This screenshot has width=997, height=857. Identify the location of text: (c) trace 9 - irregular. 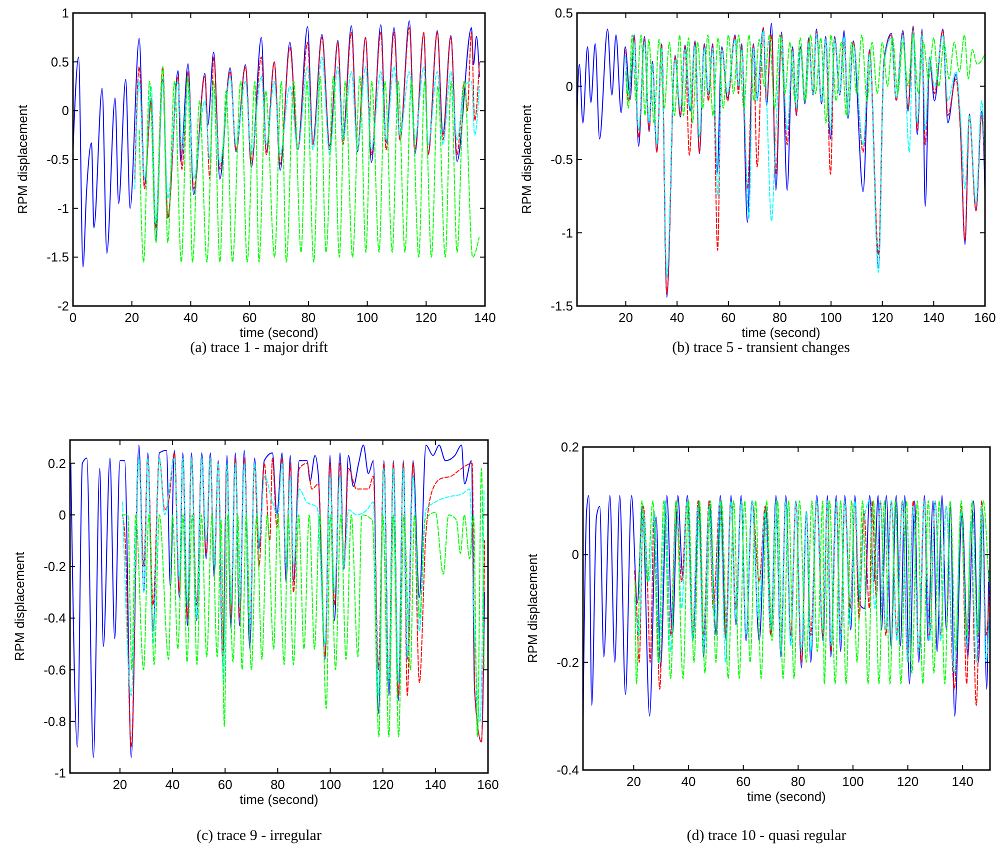
(259, 836).